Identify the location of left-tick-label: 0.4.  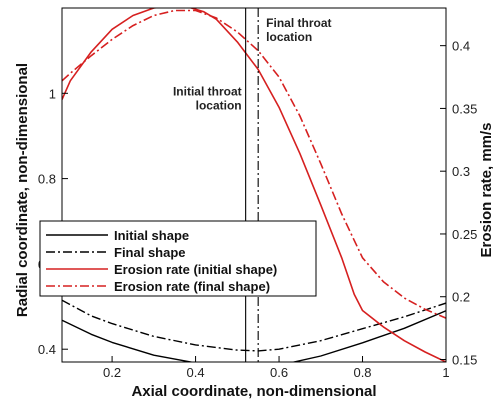
(47, 349).